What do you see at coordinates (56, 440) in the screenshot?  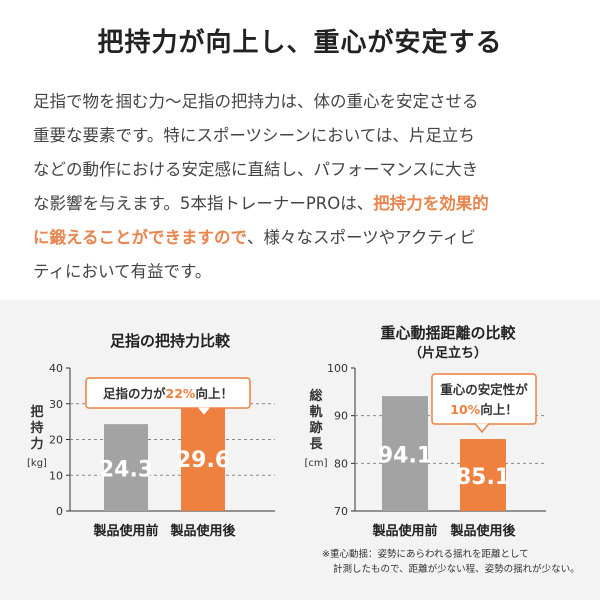 I see `y-tick-label: 20` at bounding box center [56, 440].